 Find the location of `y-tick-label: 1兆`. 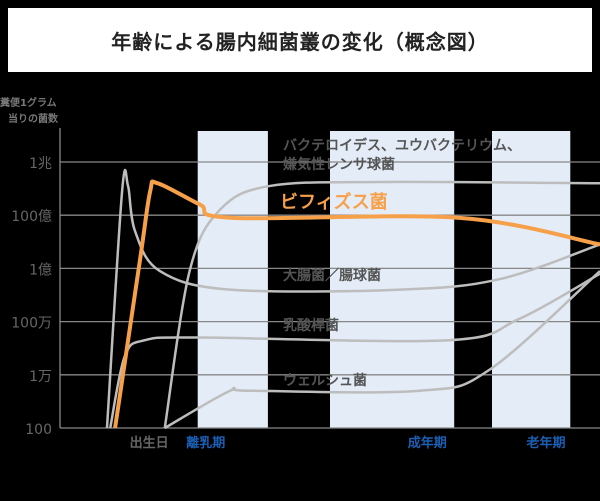

y-tick-label: 1兆 is located at coordinates (40, 164).